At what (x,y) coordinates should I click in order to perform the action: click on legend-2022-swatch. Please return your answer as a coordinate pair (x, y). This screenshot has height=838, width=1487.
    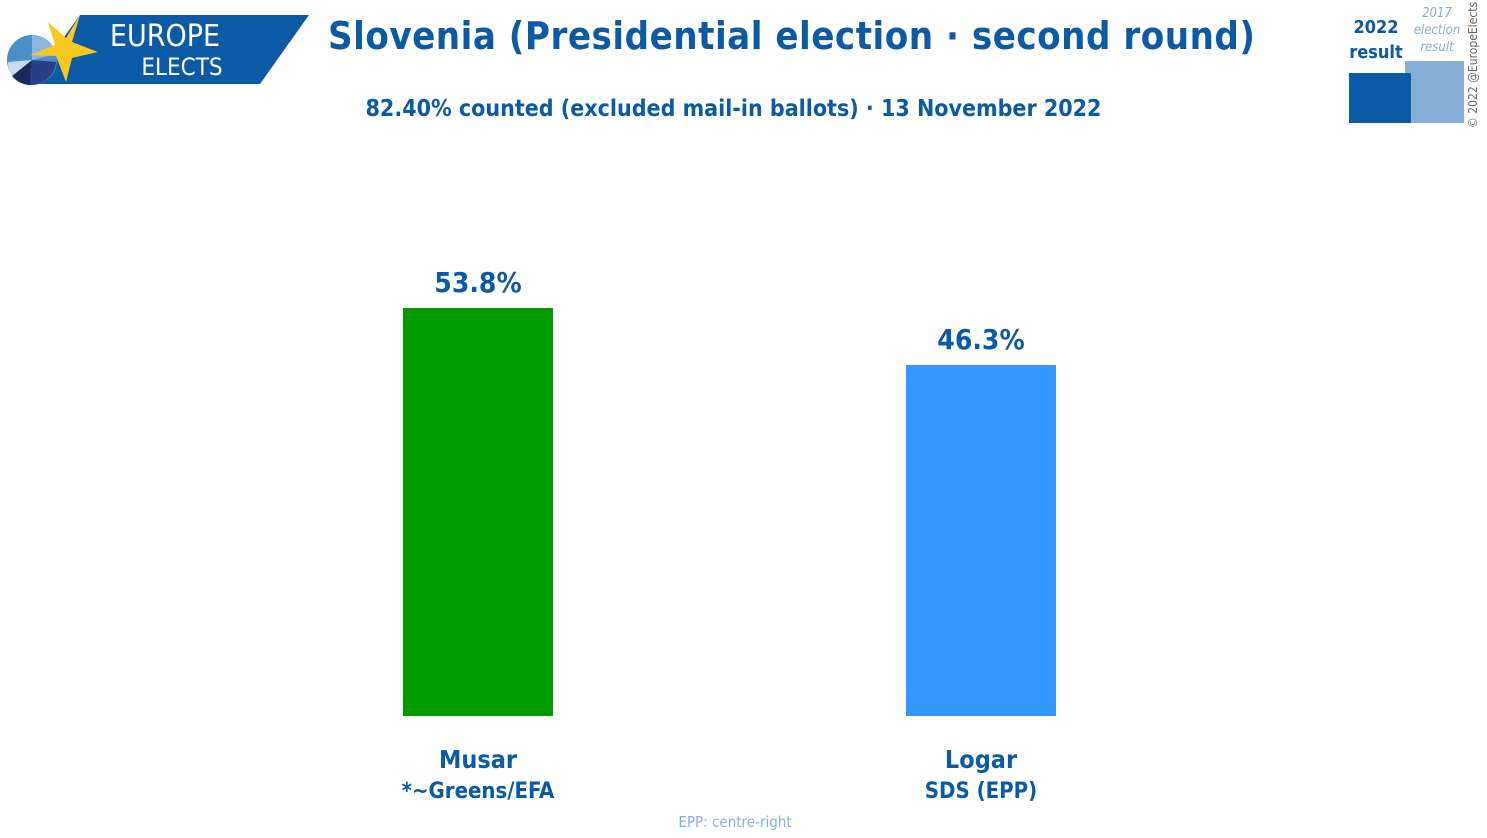
    Looking at the image, I should click on (1380, 98).